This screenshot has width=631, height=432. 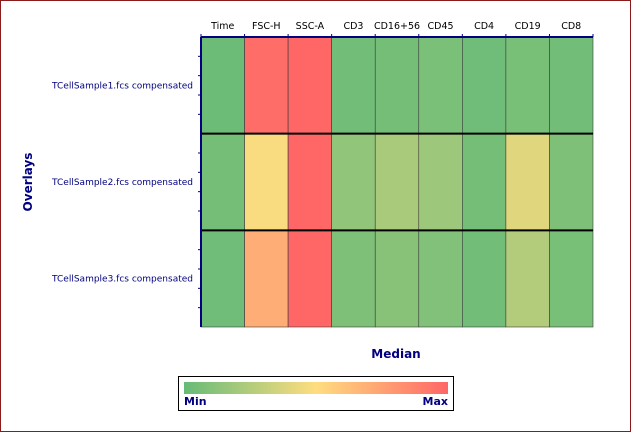 I want to click on row-separators, so click(x=397, y=182).